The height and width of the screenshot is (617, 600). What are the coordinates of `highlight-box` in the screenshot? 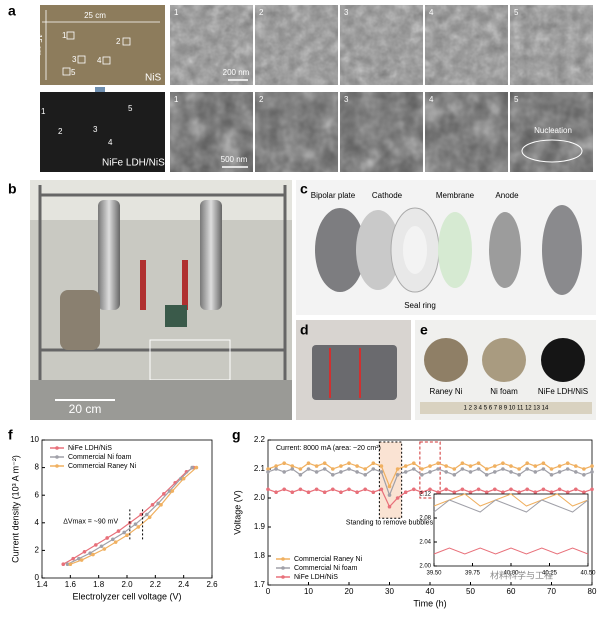 It's located at (430, 470).